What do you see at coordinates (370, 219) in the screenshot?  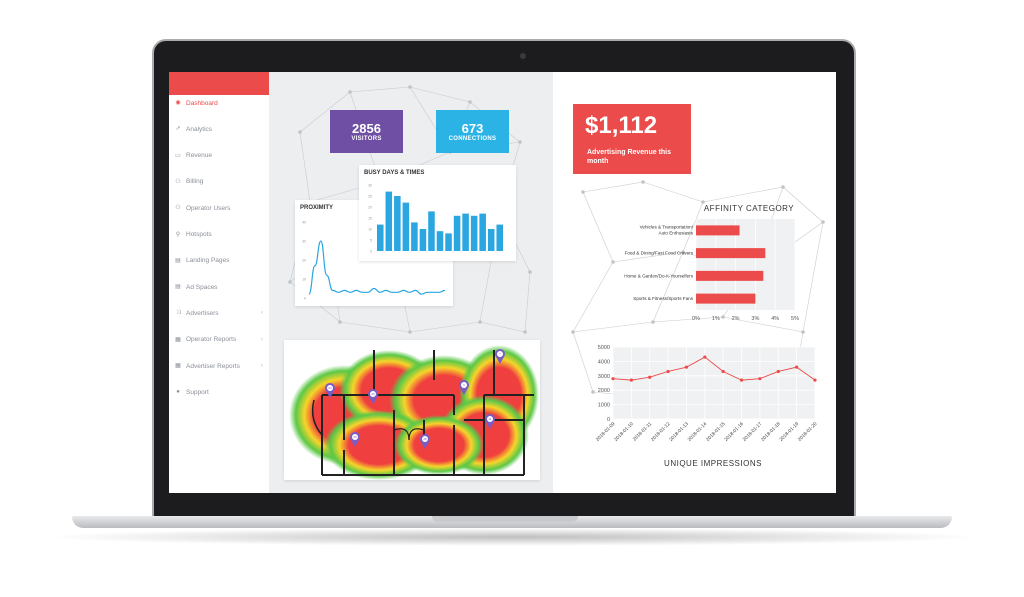 I see `y-tick-label: 15` at bounding box center [370, 219].